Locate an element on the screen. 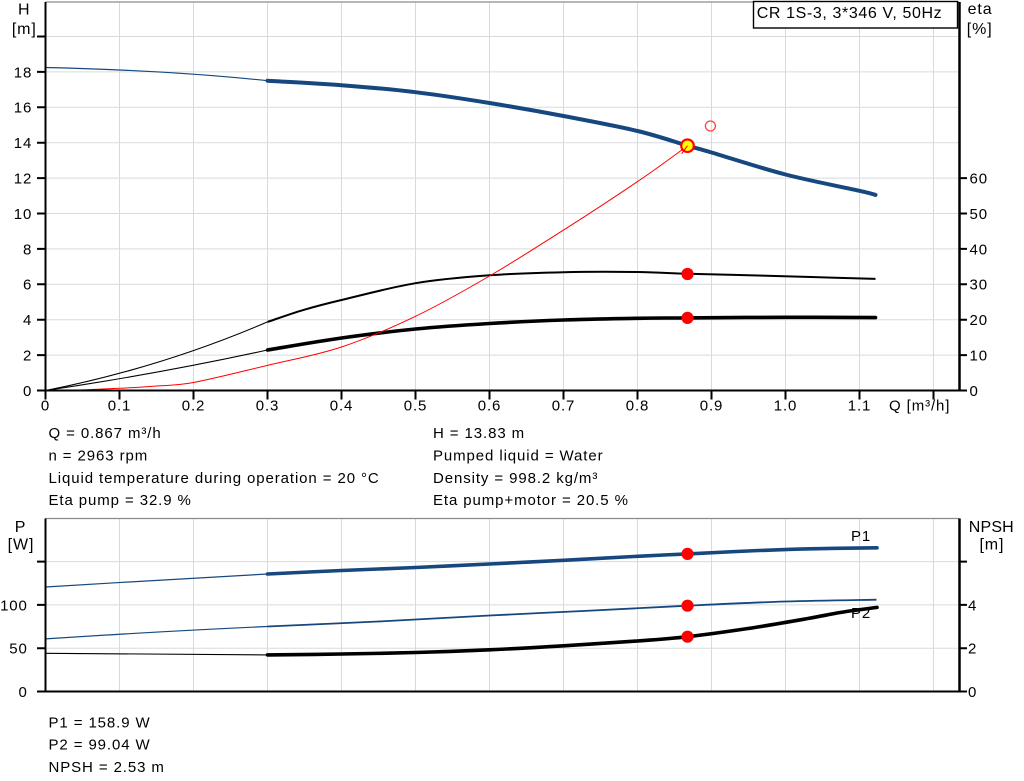 The width and height of the screenshot is (1024, 781). svg-text: 20 is located at coordinates (979, 320).